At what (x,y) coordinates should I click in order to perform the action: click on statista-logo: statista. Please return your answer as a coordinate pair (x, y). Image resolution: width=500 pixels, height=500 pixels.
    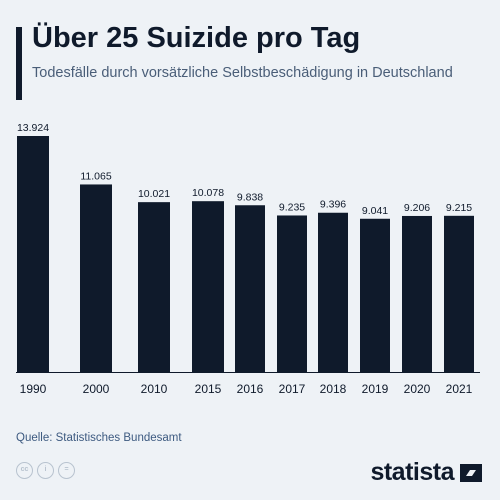
    Looking at the image, I should click on (427, 472).